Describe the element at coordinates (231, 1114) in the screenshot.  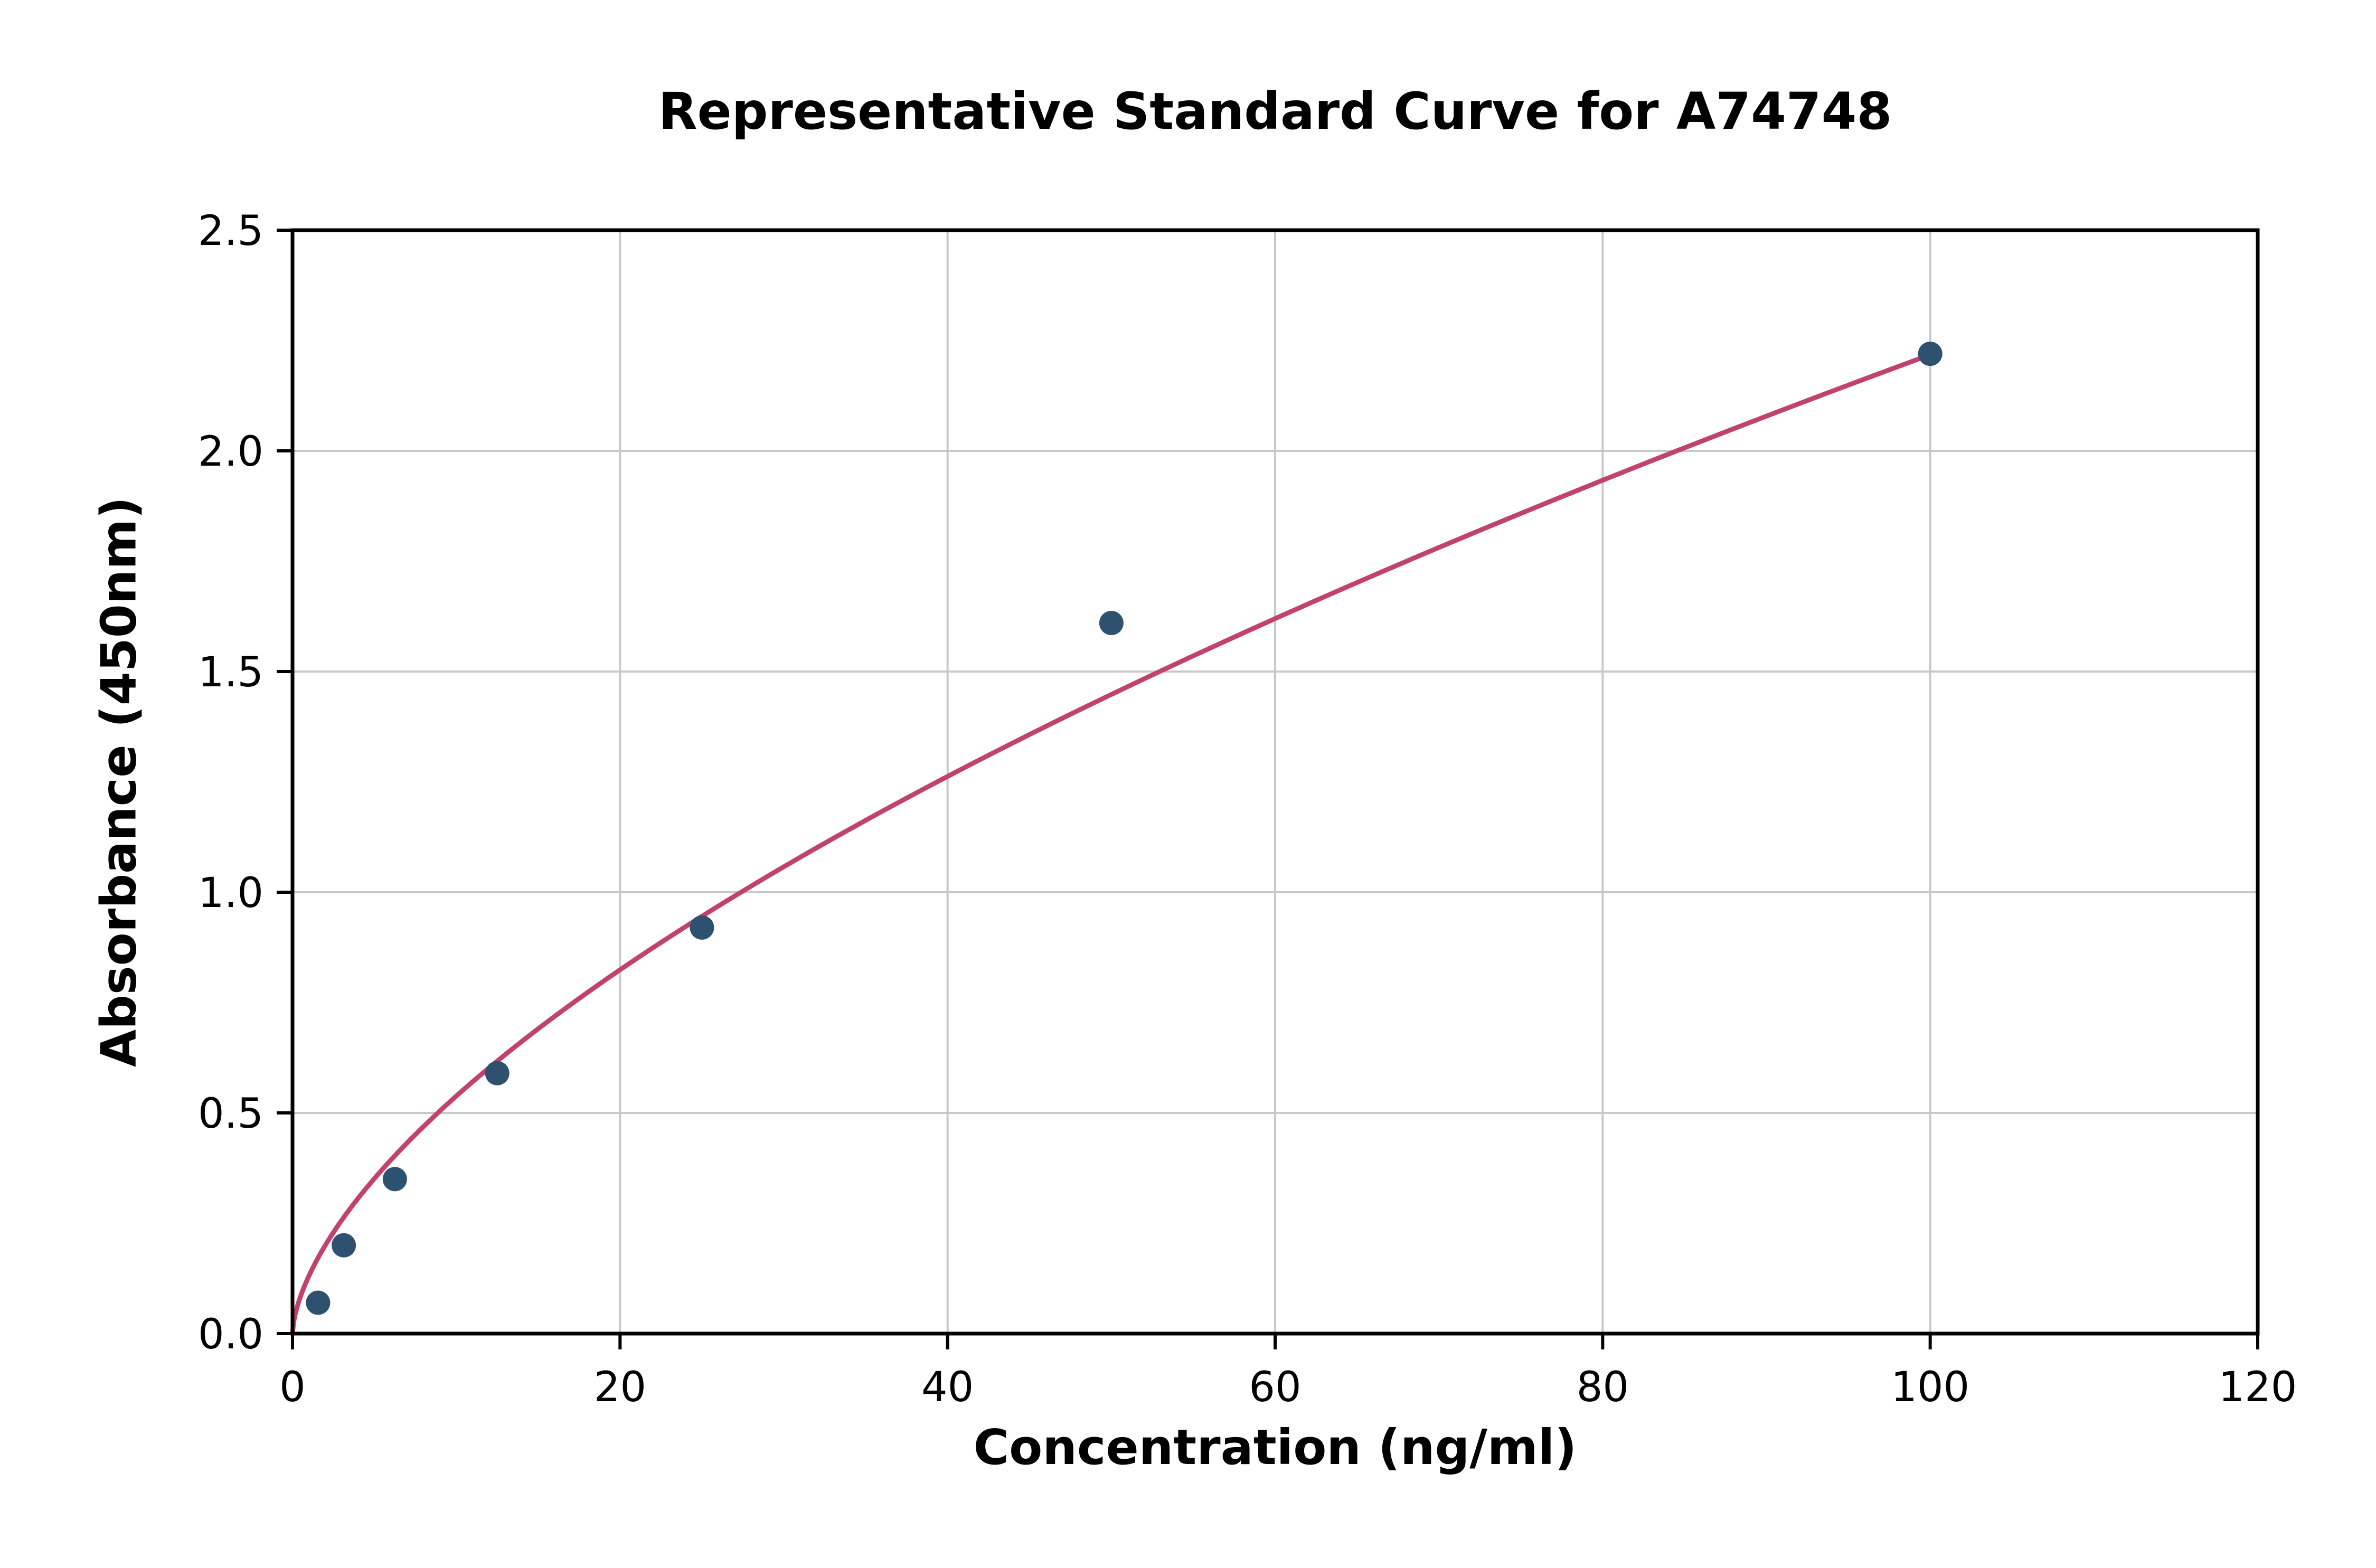
I see `y-tick-label: 0.5` at that location.